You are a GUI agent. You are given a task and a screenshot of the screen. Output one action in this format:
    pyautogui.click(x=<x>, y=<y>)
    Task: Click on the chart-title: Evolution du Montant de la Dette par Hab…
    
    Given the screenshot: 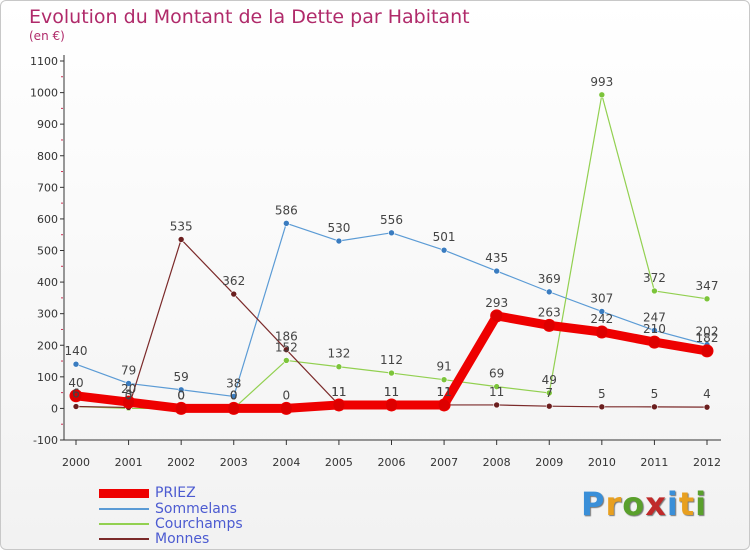 What is the action you would take?
    pyautogui.click(x=249, y=17)
    